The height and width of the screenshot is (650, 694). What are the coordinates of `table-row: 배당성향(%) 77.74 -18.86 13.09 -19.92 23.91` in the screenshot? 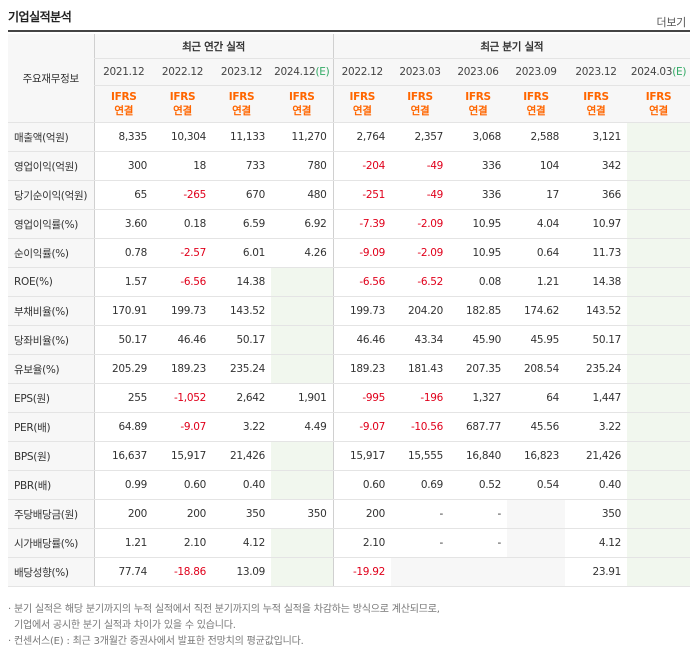 It's located at (349, 572).